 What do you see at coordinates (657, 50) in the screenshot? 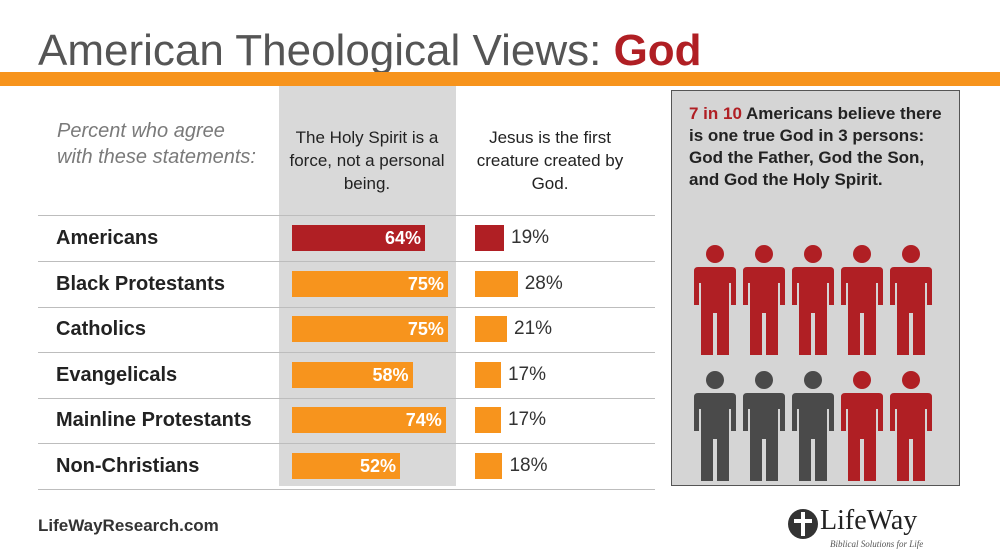
I see `title-accent: God` at bounding box center [657, 50].